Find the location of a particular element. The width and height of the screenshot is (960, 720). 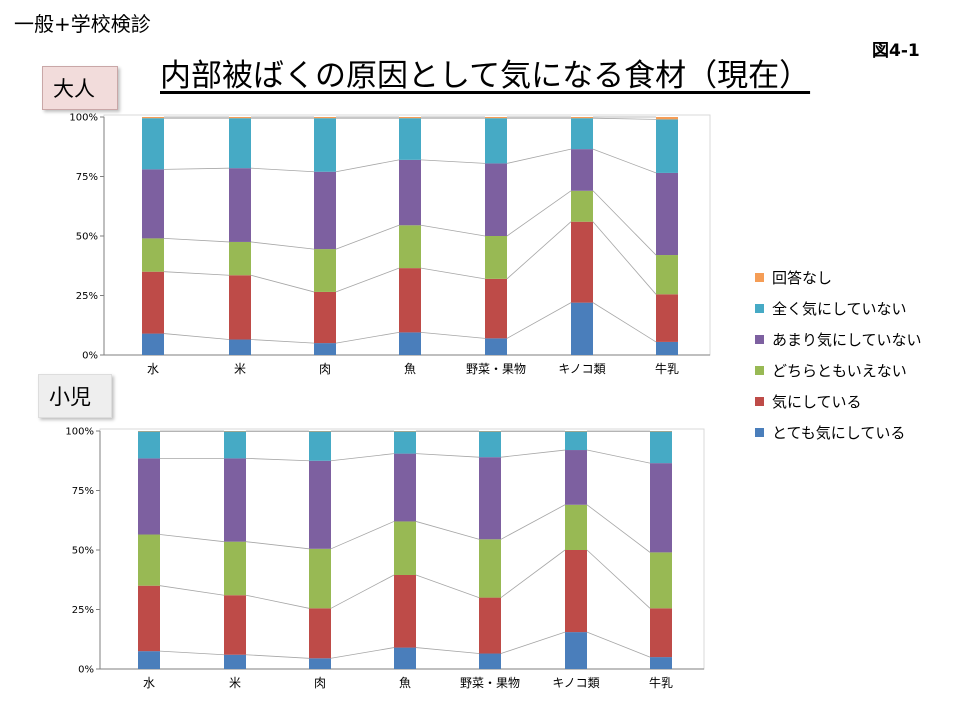

bar-segment-どちらともいえない-魚 is located at coordinates (405, 548).